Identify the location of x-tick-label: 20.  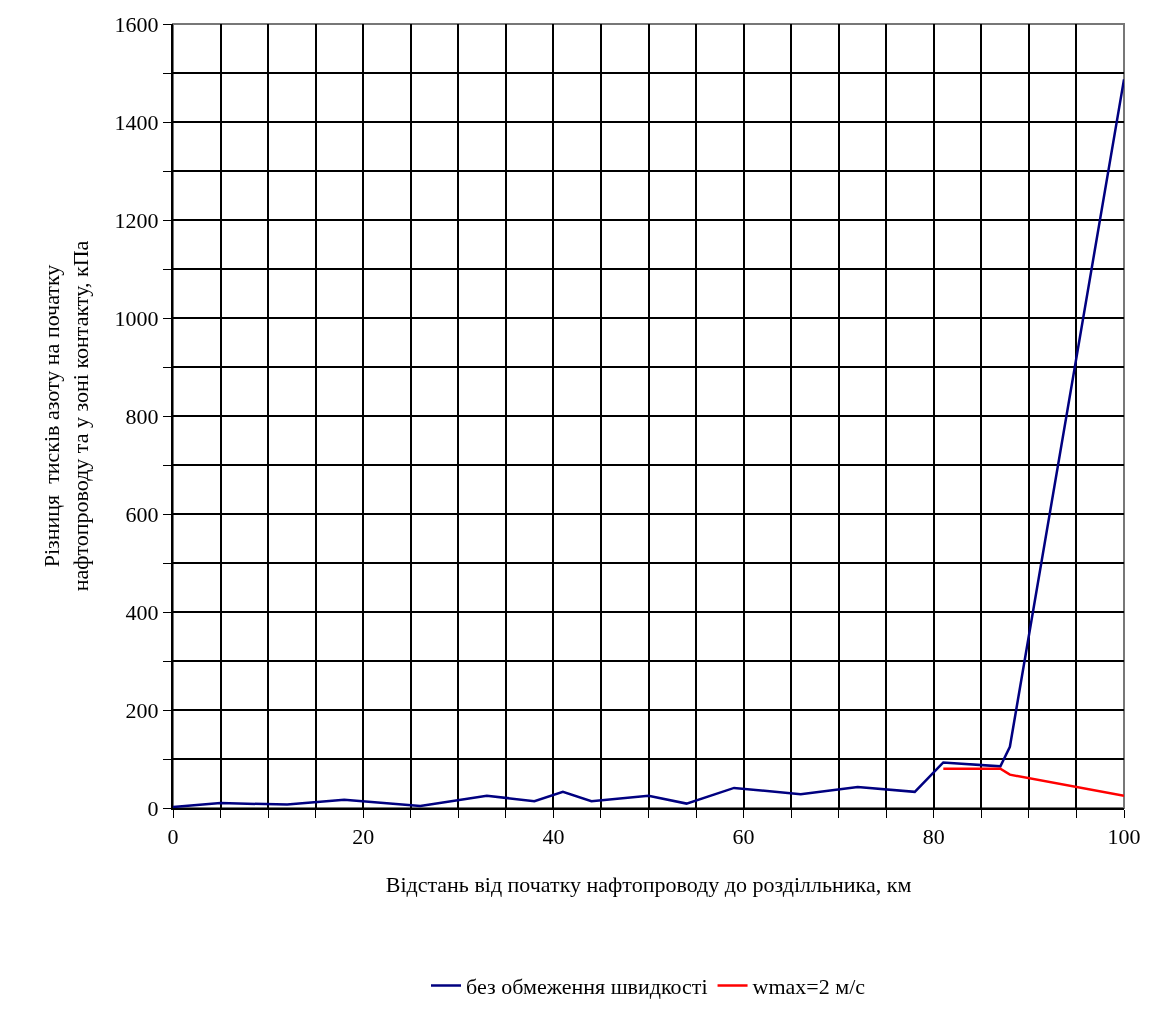
(363, 837).